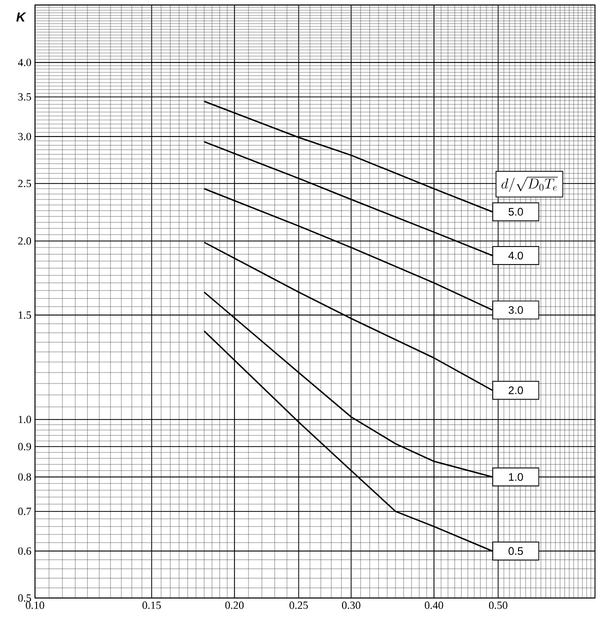  Describe the element at coordinates (234, 605) in the screenshot. I see `x-tick-label: 0.20` at that location.